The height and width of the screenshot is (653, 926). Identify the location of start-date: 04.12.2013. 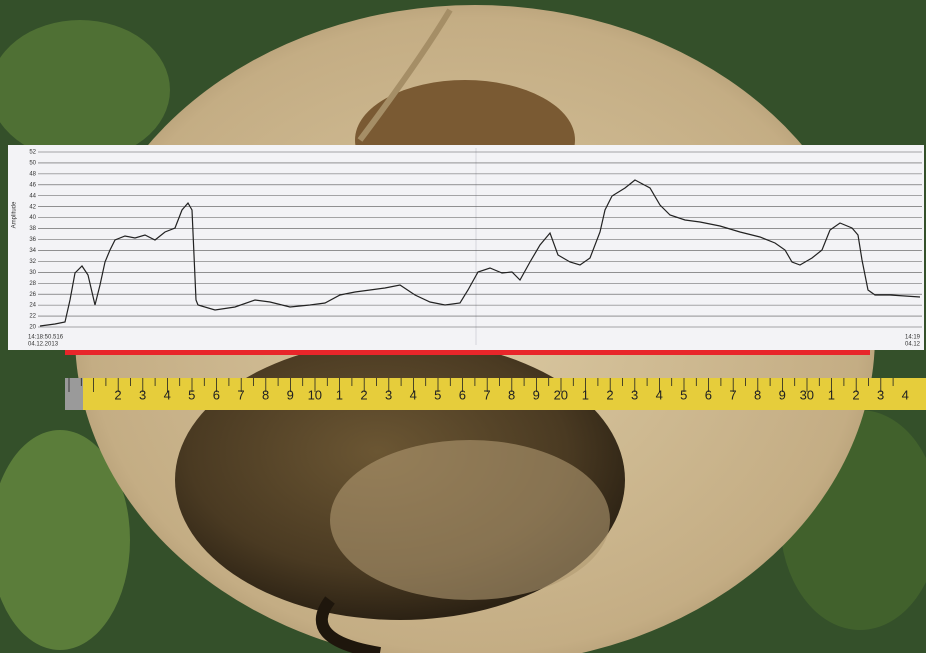
(43, 345).